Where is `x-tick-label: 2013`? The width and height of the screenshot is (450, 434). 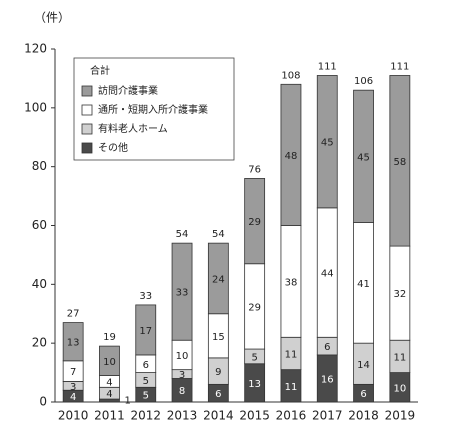 x-tick-label: 2013 is located at coordinates (182, 416).